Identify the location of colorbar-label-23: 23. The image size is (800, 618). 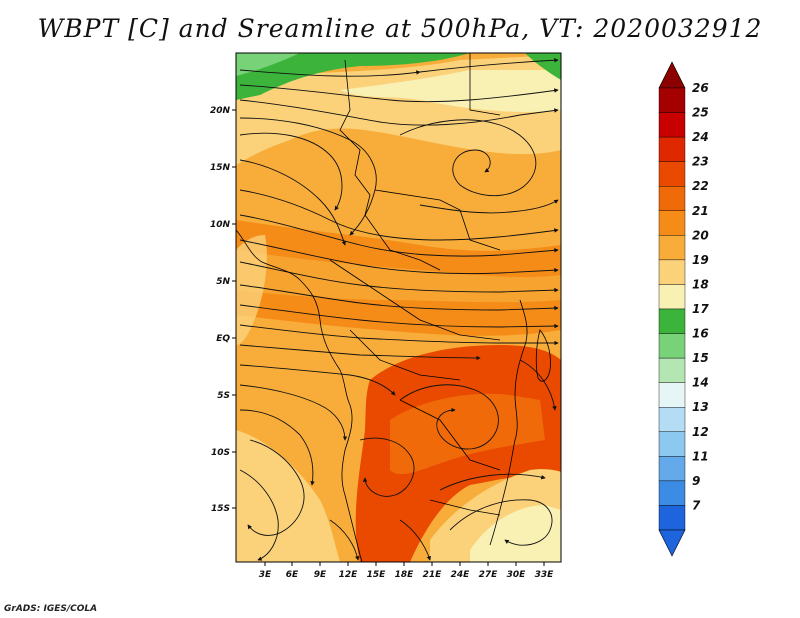
(700, 162).